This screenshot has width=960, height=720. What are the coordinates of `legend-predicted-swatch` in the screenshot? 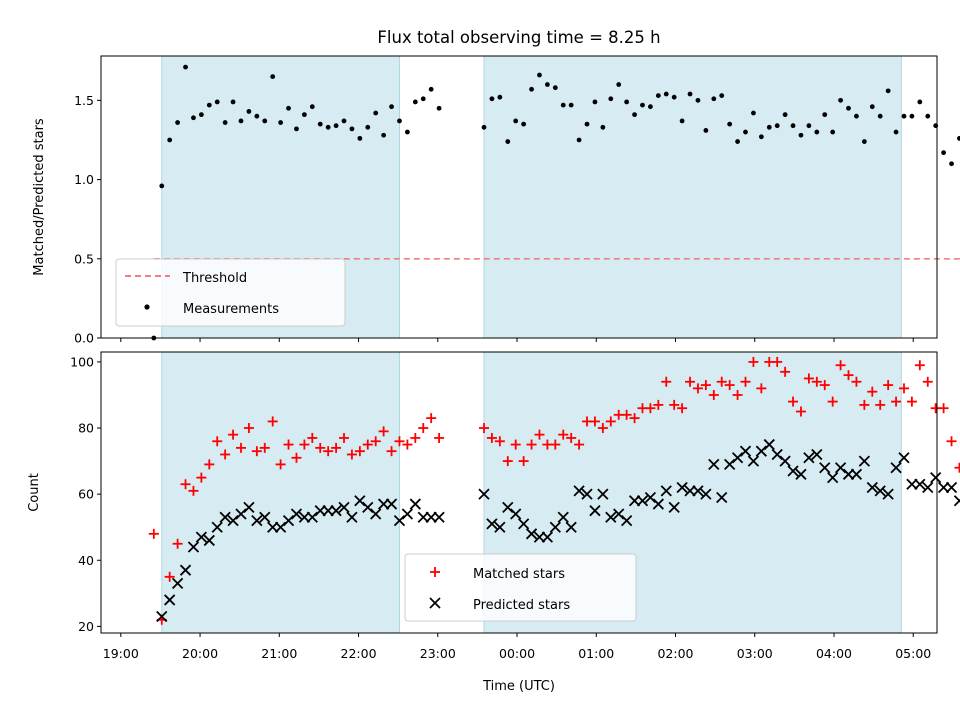 It's located at (435, 603).